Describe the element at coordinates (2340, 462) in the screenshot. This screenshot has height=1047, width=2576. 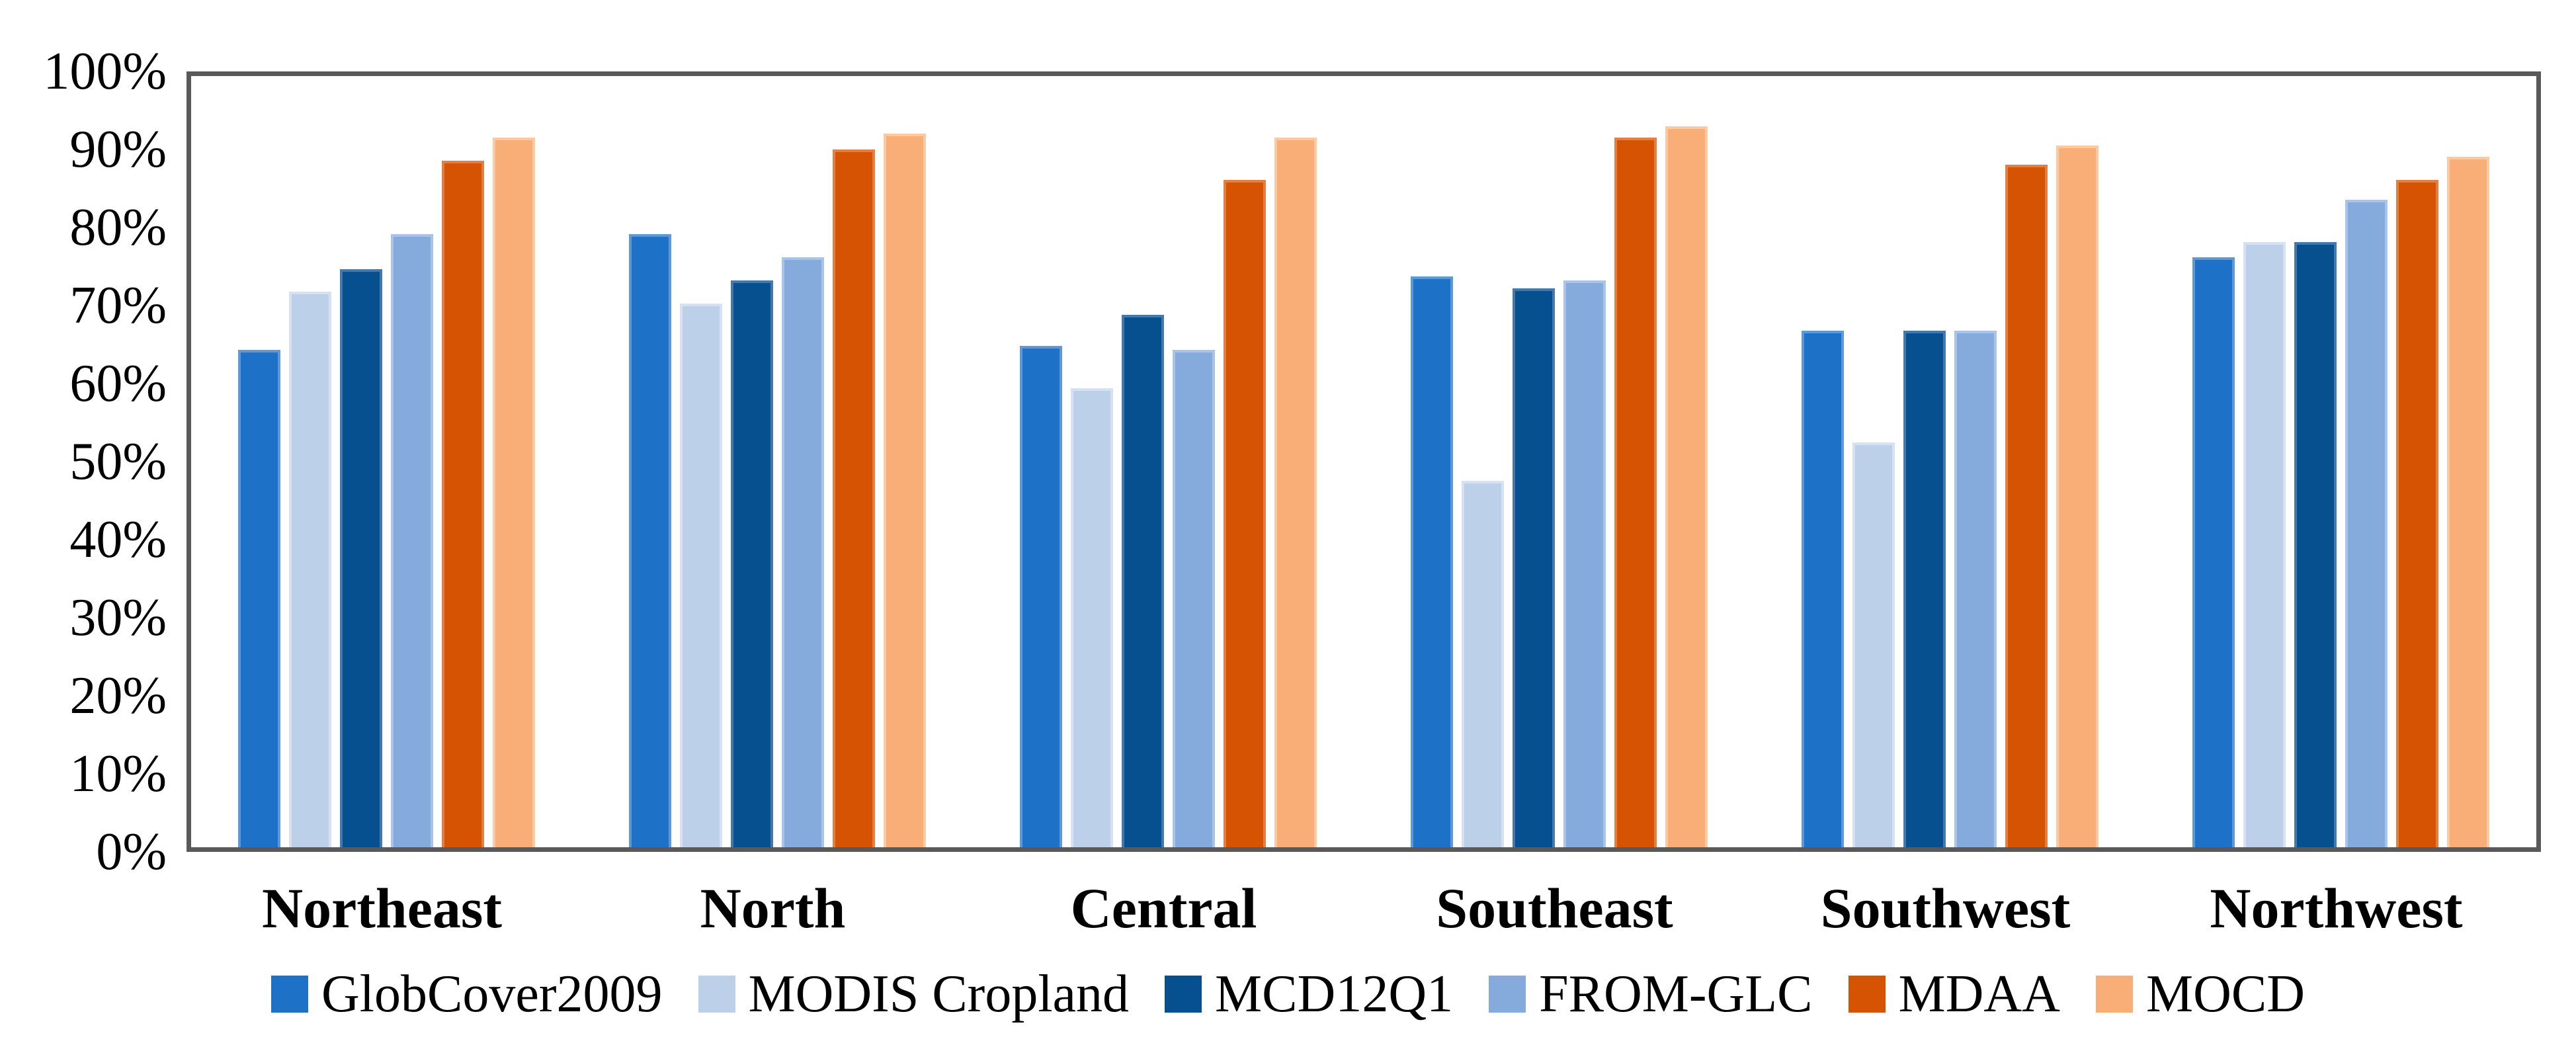
I see `bar-group-northwest` at that location.